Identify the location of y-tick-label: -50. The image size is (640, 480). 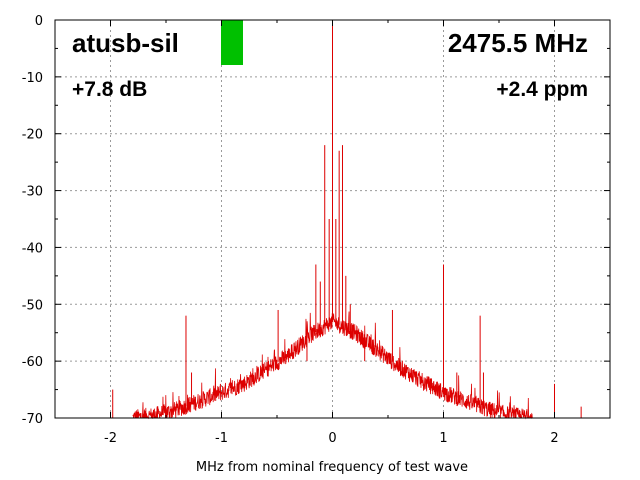
(32, 305).